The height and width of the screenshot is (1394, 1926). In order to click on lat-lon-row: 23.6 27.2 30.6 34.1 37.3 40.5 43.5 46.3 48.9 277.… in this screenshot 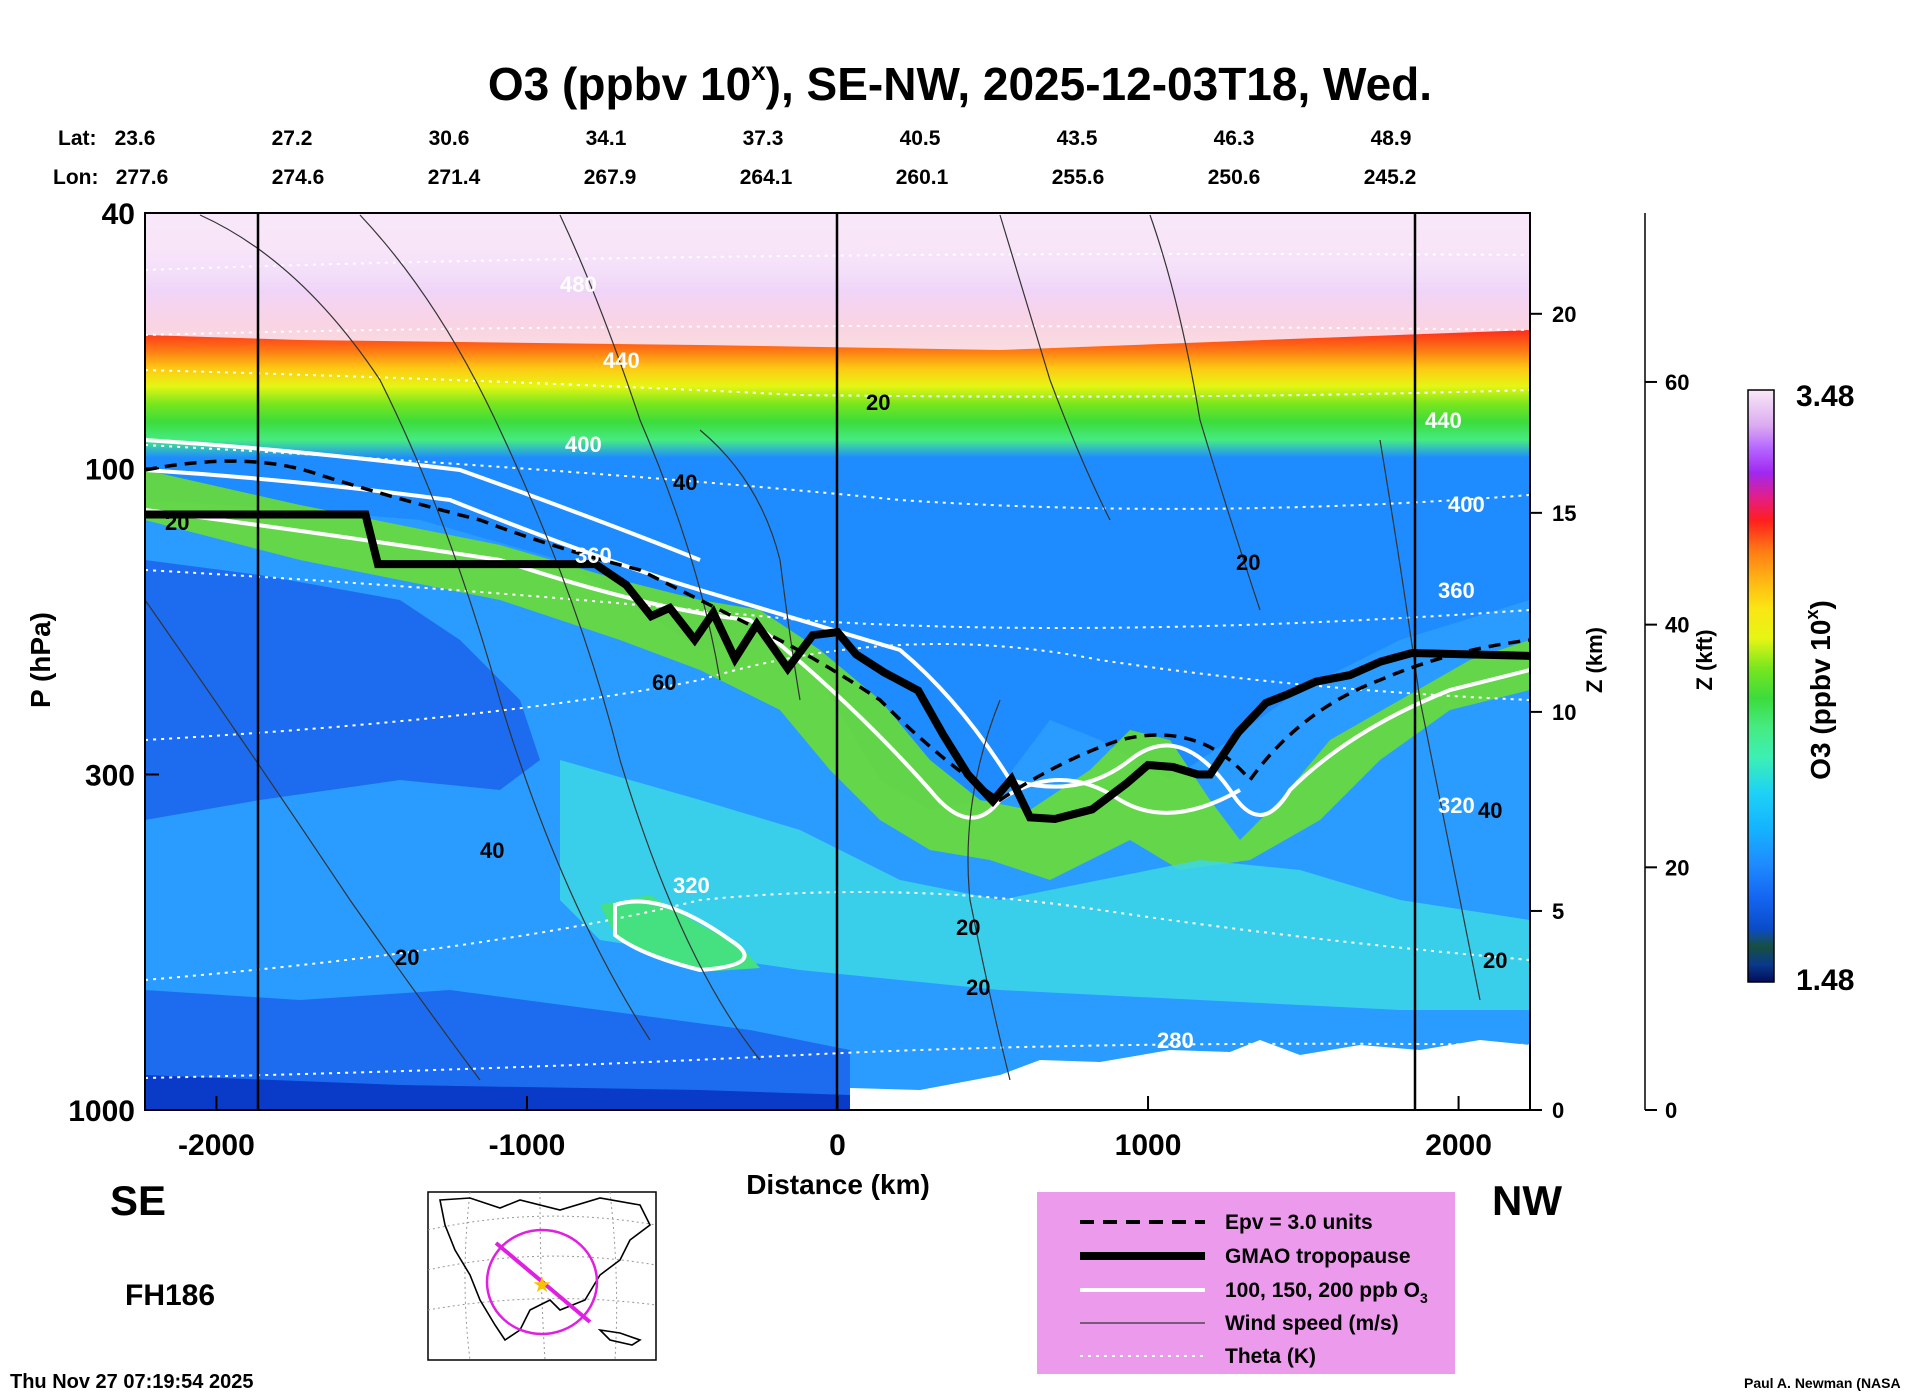, I will do `click(766, 158)`.